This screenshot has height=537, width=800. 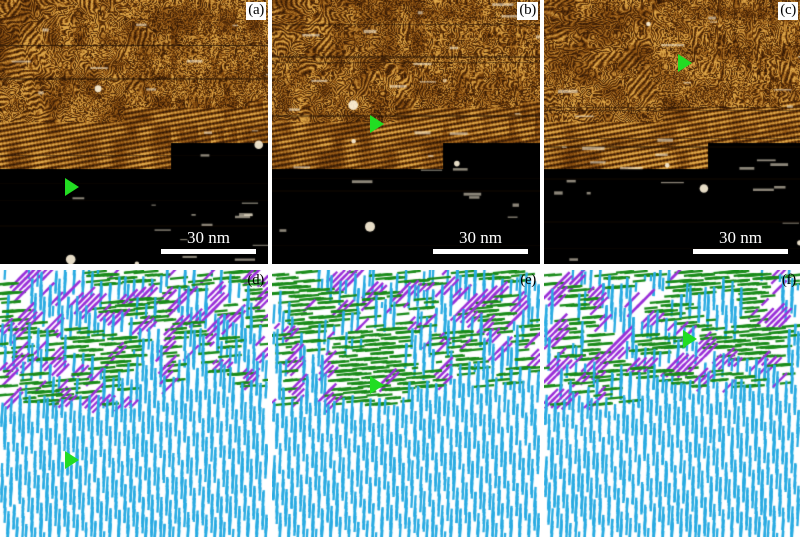 I want to click on panel-label-c: (c), so click(x=788, y=11).